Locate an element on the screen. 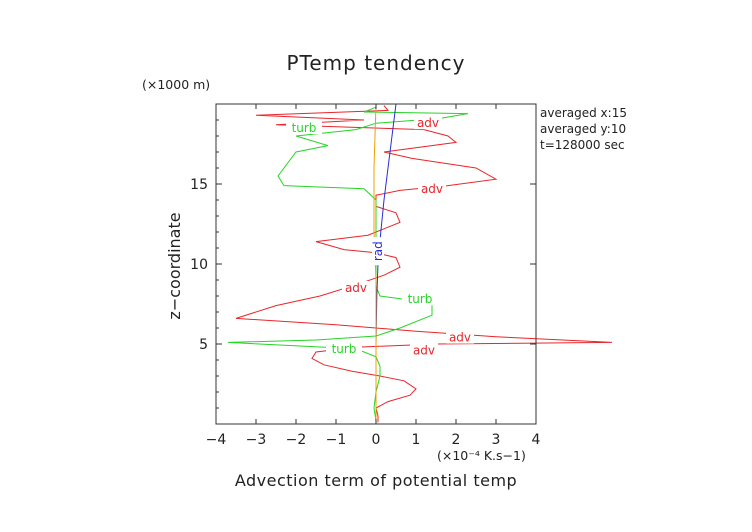  page-mask-right is located at coordinates (696, 130).